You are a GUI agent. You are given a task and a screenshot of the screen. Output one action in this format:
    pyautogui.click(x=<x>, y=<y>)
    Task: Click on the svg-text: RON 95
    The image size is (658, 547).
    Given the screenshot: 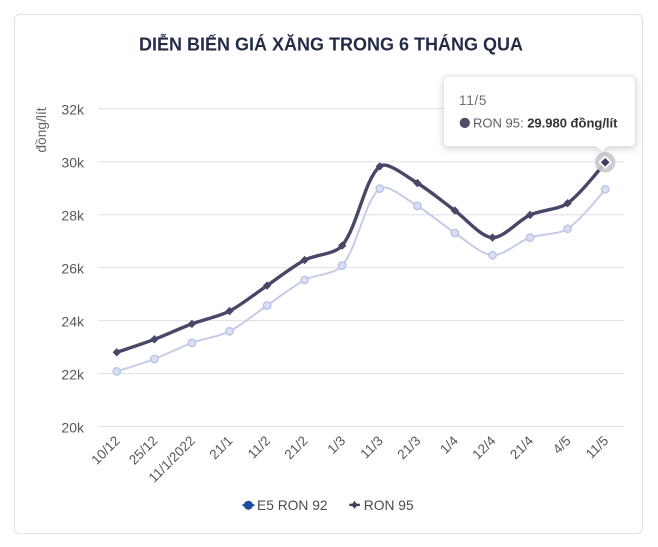 What is the action you would take?
    pyautogui.click(x=389, y=505)
    